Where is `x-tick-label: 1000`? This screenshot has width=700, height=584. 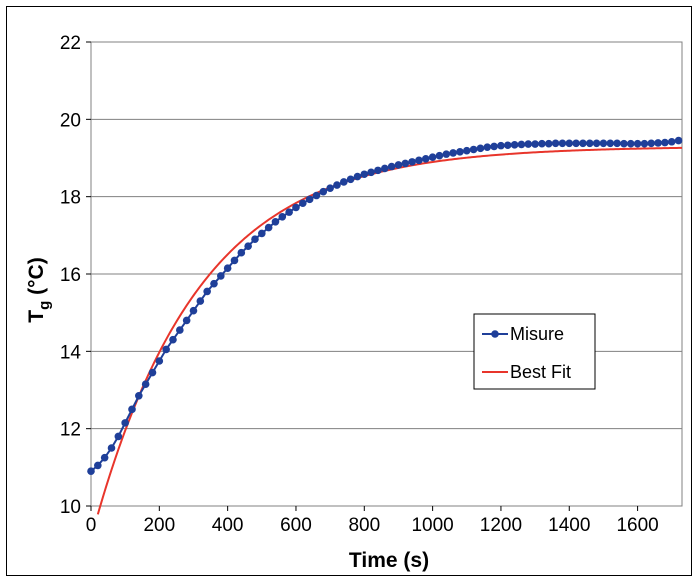
x-tick-label: 1000 is located at coordinates (432, 525).